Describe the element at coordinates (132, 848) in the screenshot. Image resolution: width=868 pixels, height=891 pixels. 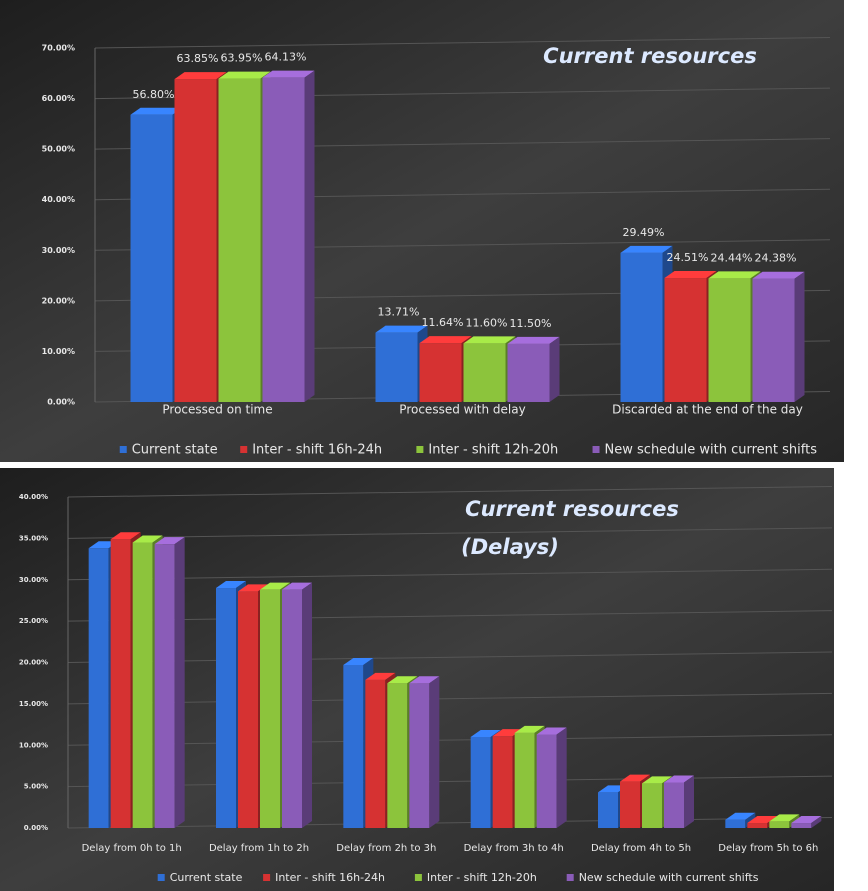
I see `x-tick-label: Delay from 0h to 1h` at that location.